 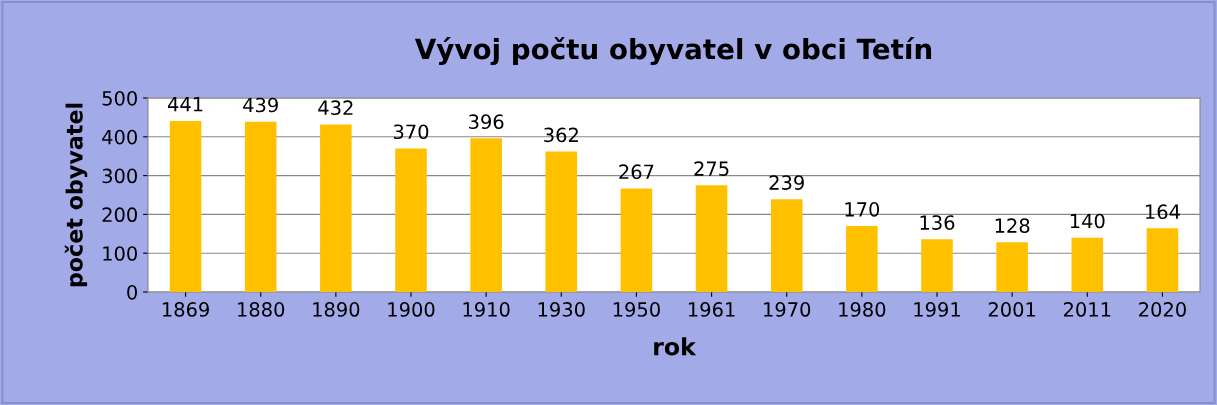 What do you see at coordinates (120, 253) in the screenshot?
I see `y-tick-label: 100` at bounding box center [120, 253].